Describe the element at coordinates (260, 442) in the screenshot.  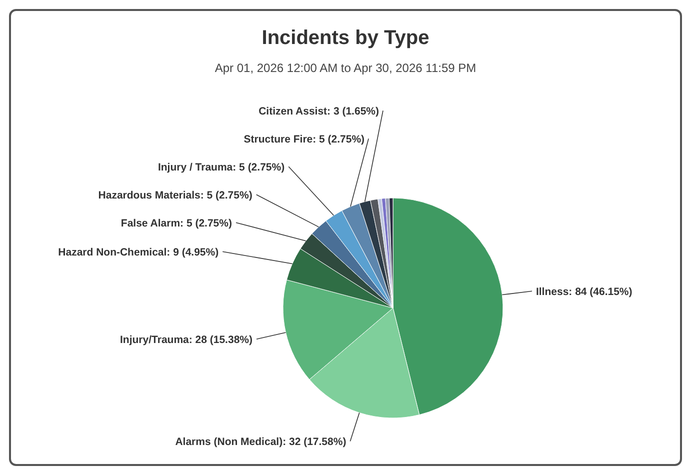
I see `slice-label: Alarms (Non Medical): 32 (17.58%)` at that location.